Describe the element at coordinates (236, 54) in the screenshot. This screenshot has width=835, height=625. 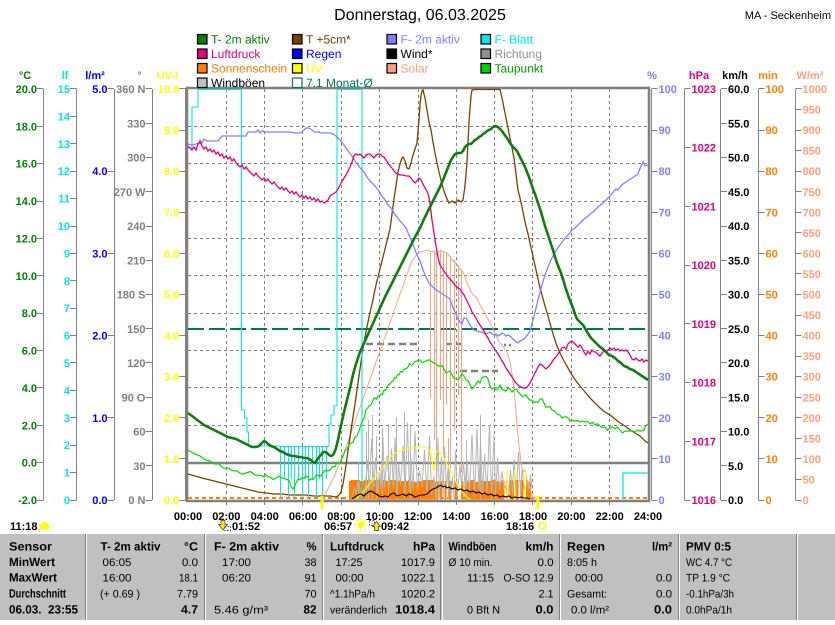
I see `svg-text: Luftdruck` at that location.